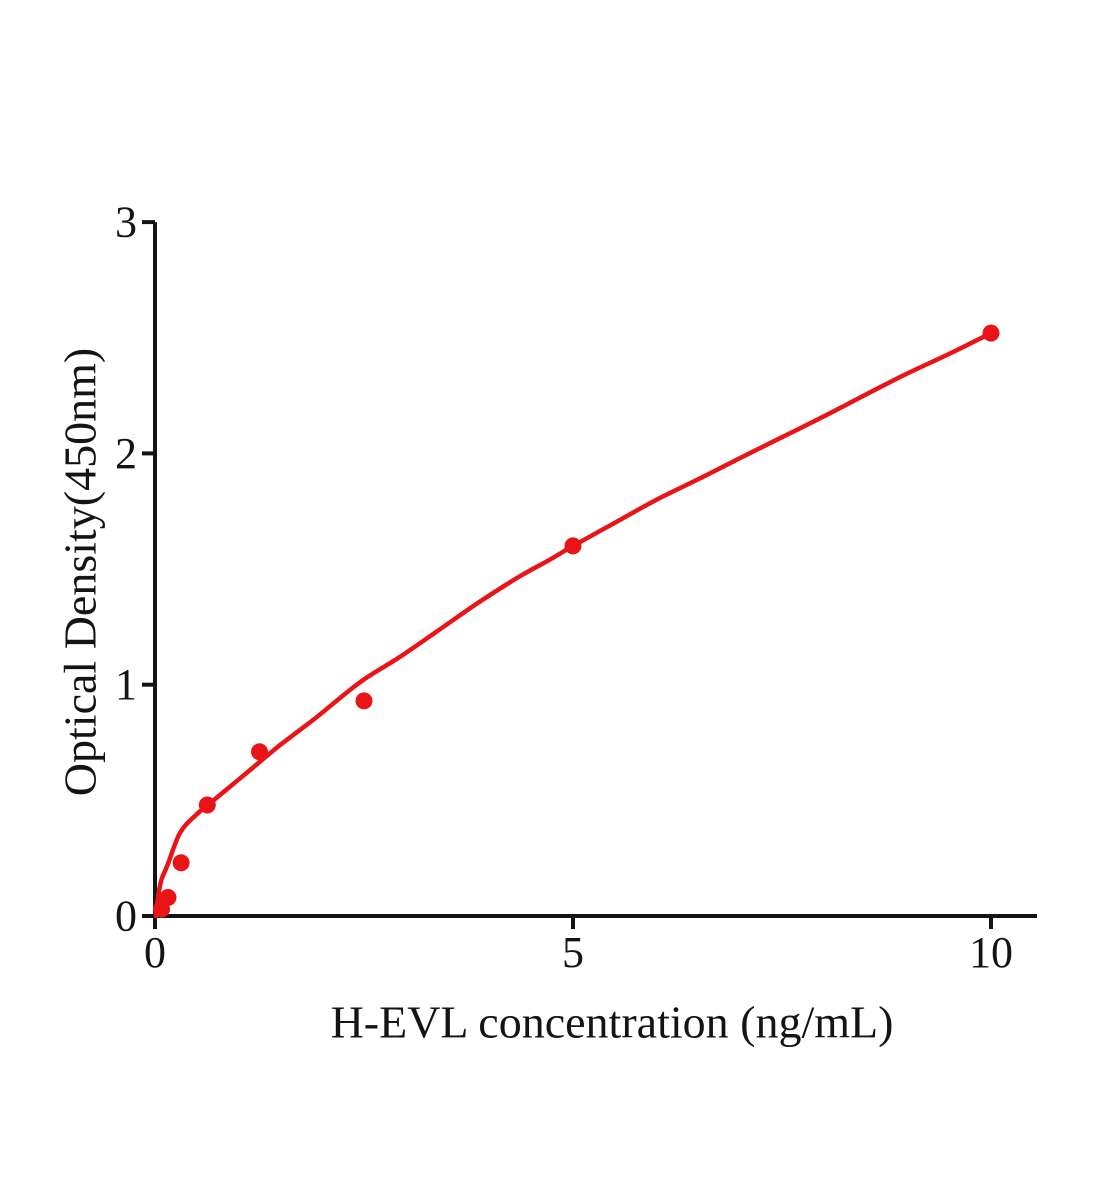  What do you see at coordinates (126, 222) in the screenshot?
I see `y-tick-label: 3` at bounding box center [126, 222].